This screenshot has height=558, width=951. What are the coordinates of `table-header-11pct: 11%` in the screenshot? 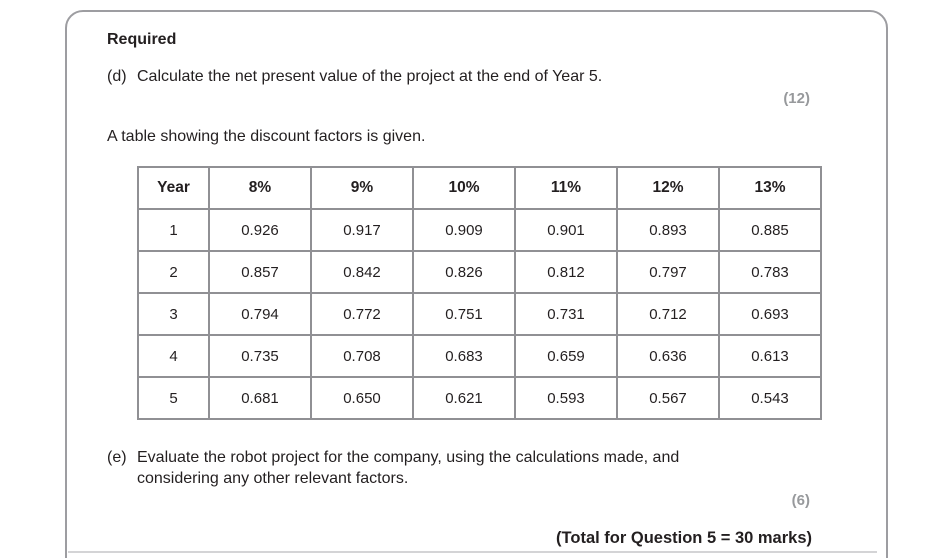 It's located at (566, 188).